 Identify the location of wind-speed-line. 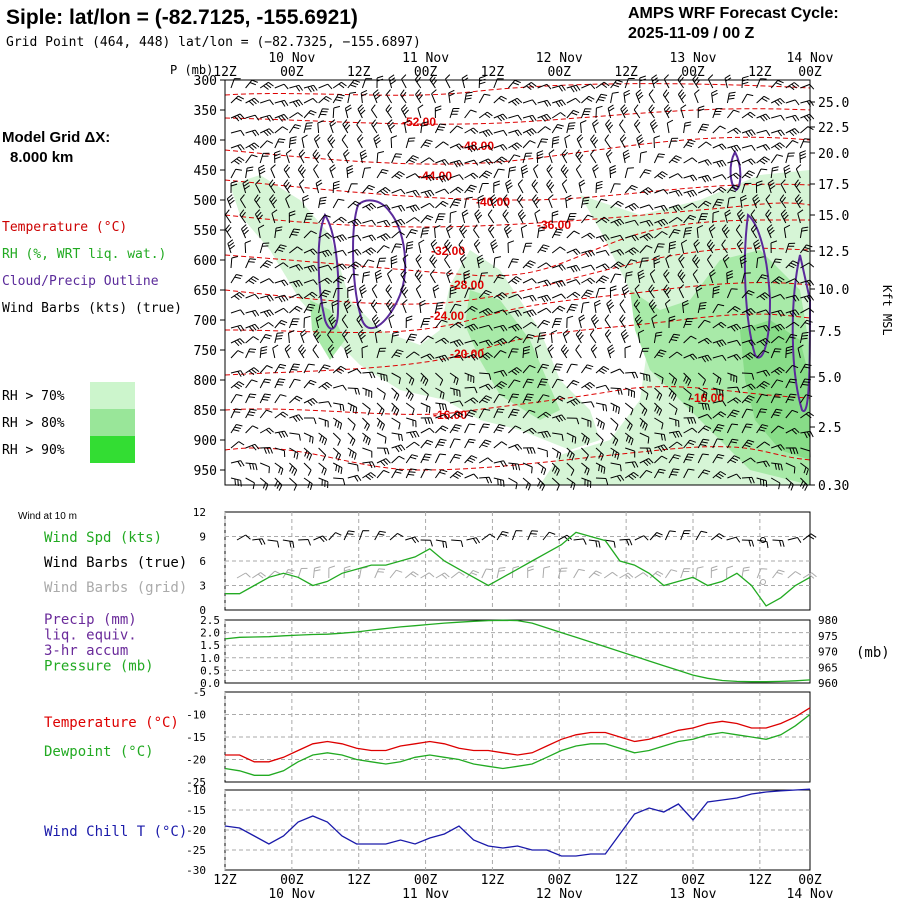
(518, 569).